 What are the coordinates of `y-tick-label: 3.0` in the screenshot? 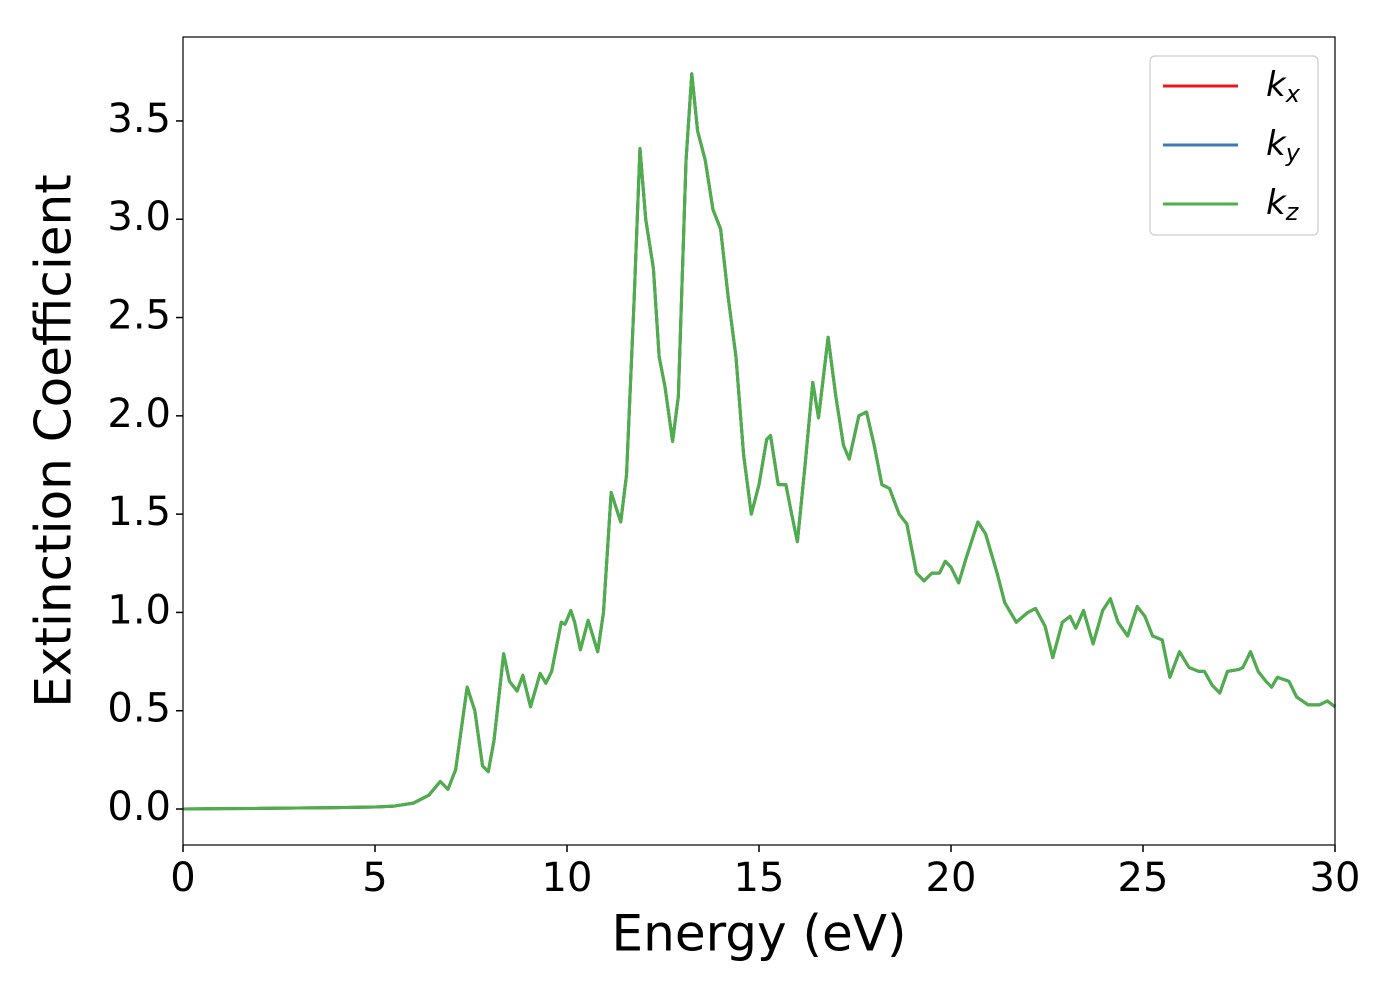 It's located at (139, 217).